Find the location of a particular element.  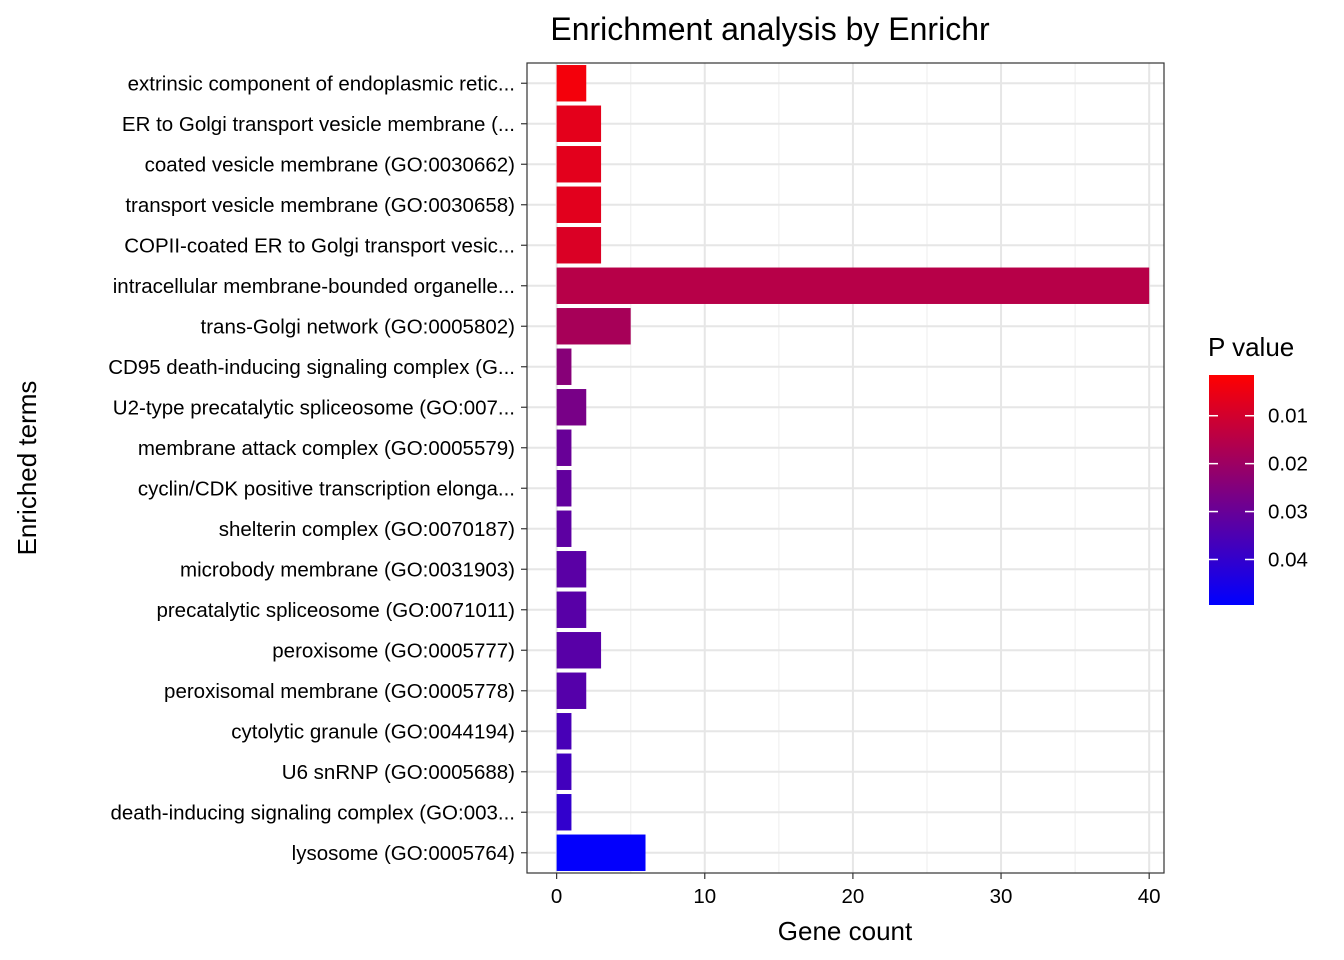

y-tick-label: shelterin complex (GO:0070187) is located at coordinates (367, 529).